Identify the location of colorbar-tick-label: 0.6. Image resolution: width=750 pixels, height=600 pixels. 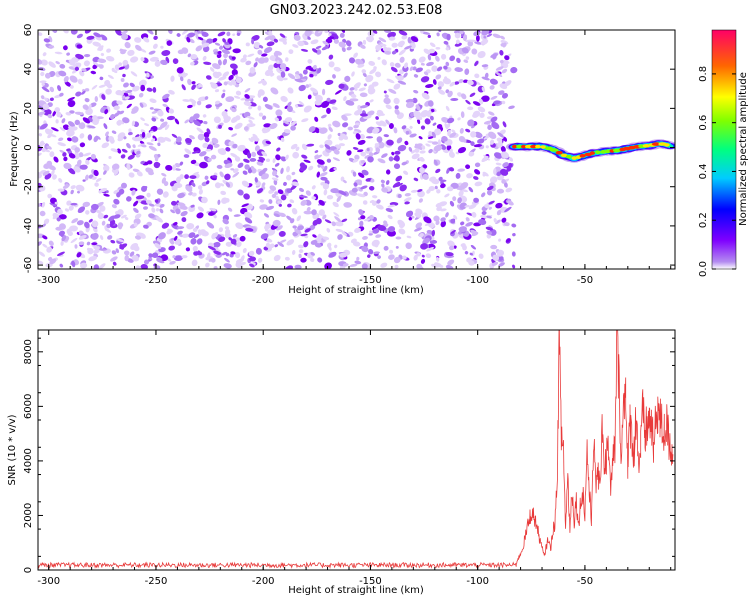
(703, 123).